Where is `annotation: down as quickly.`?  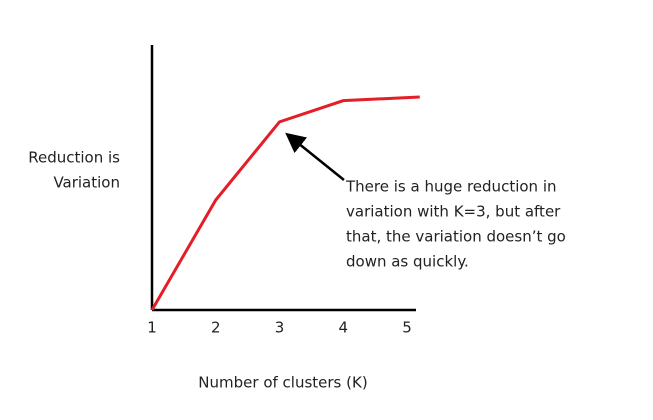 annotation: down as quickly. is located at coordinates (407, 262).